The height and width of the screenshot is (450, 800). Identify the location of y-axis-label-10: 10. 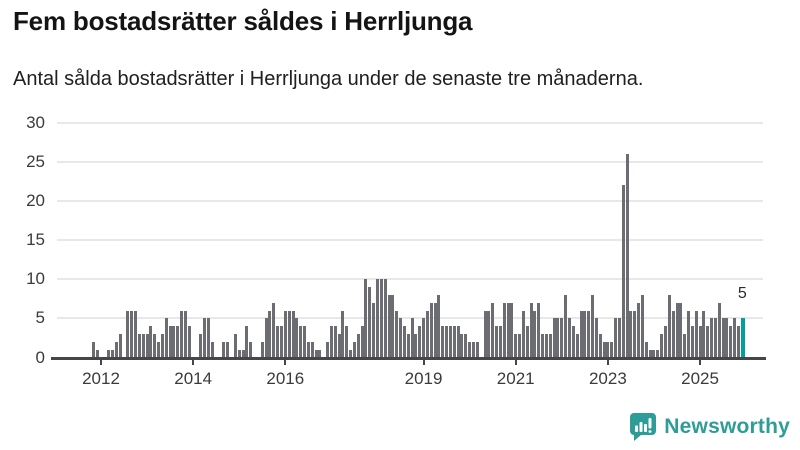
(35, 279).